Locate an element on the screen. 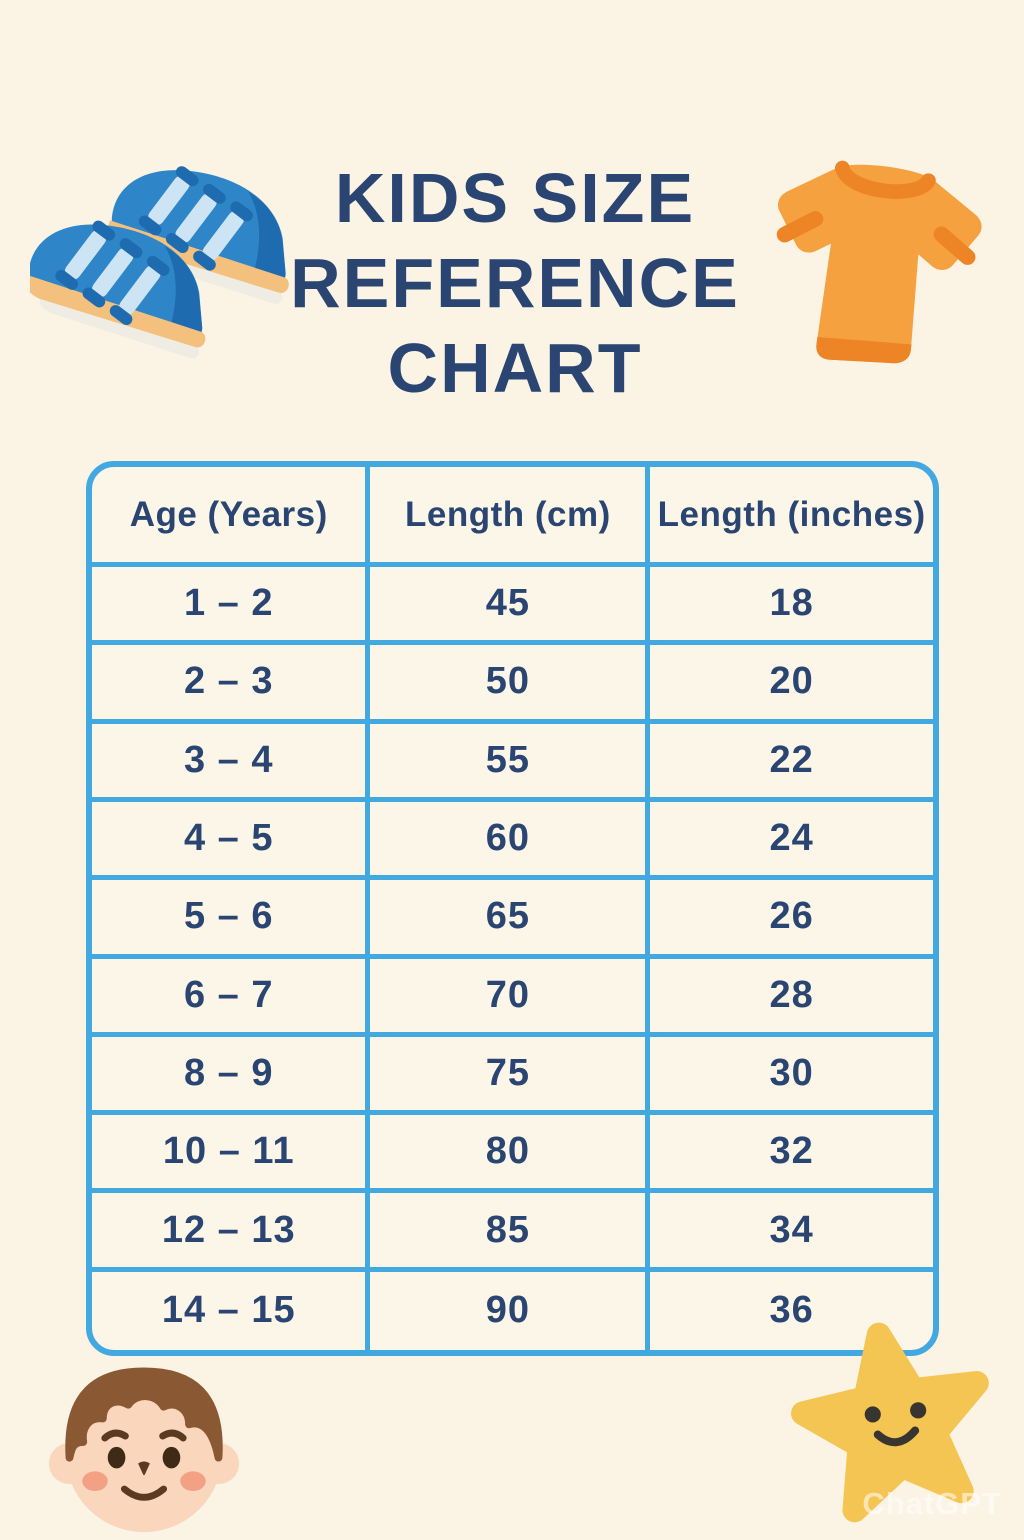 The image size is (1024, 1540). table-row: 5 – 6 65 26 is located at coordinates (512, 919).